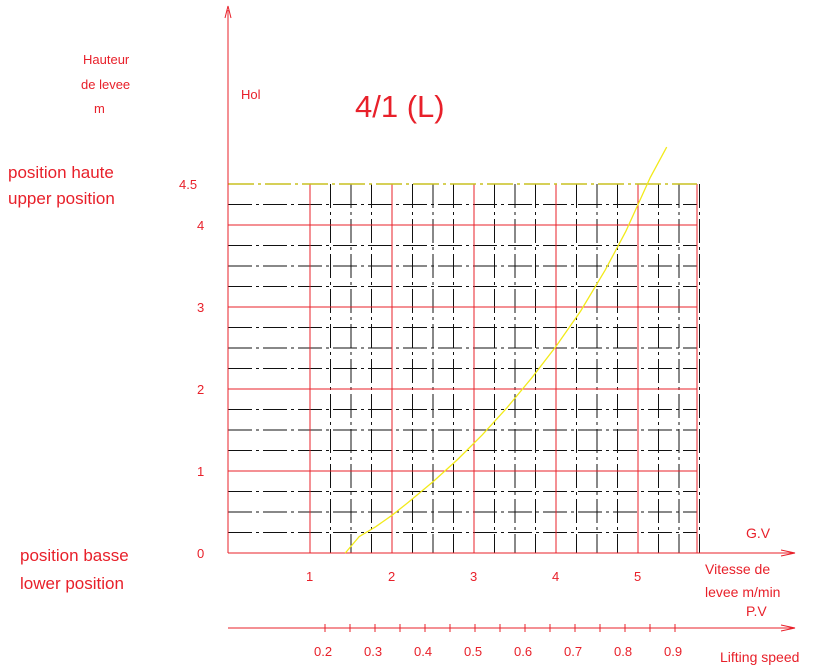  Describe the element at coordinates (105, 84) in the screenshot. I see `y-axis-title-line2: de levee` at that location.